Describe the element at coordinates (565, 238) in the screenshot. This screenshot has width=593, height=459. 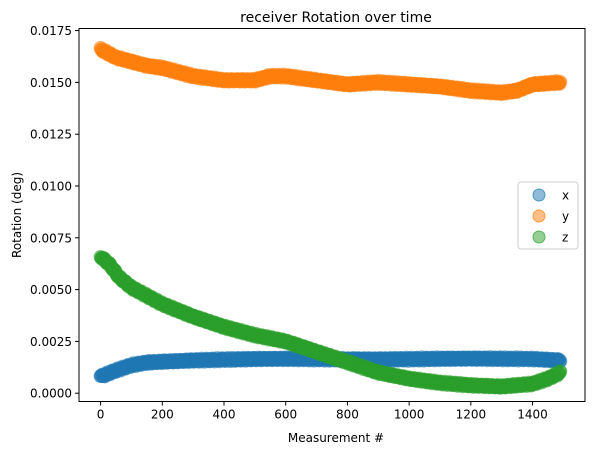
I see `legend-label-z: z` at that location.